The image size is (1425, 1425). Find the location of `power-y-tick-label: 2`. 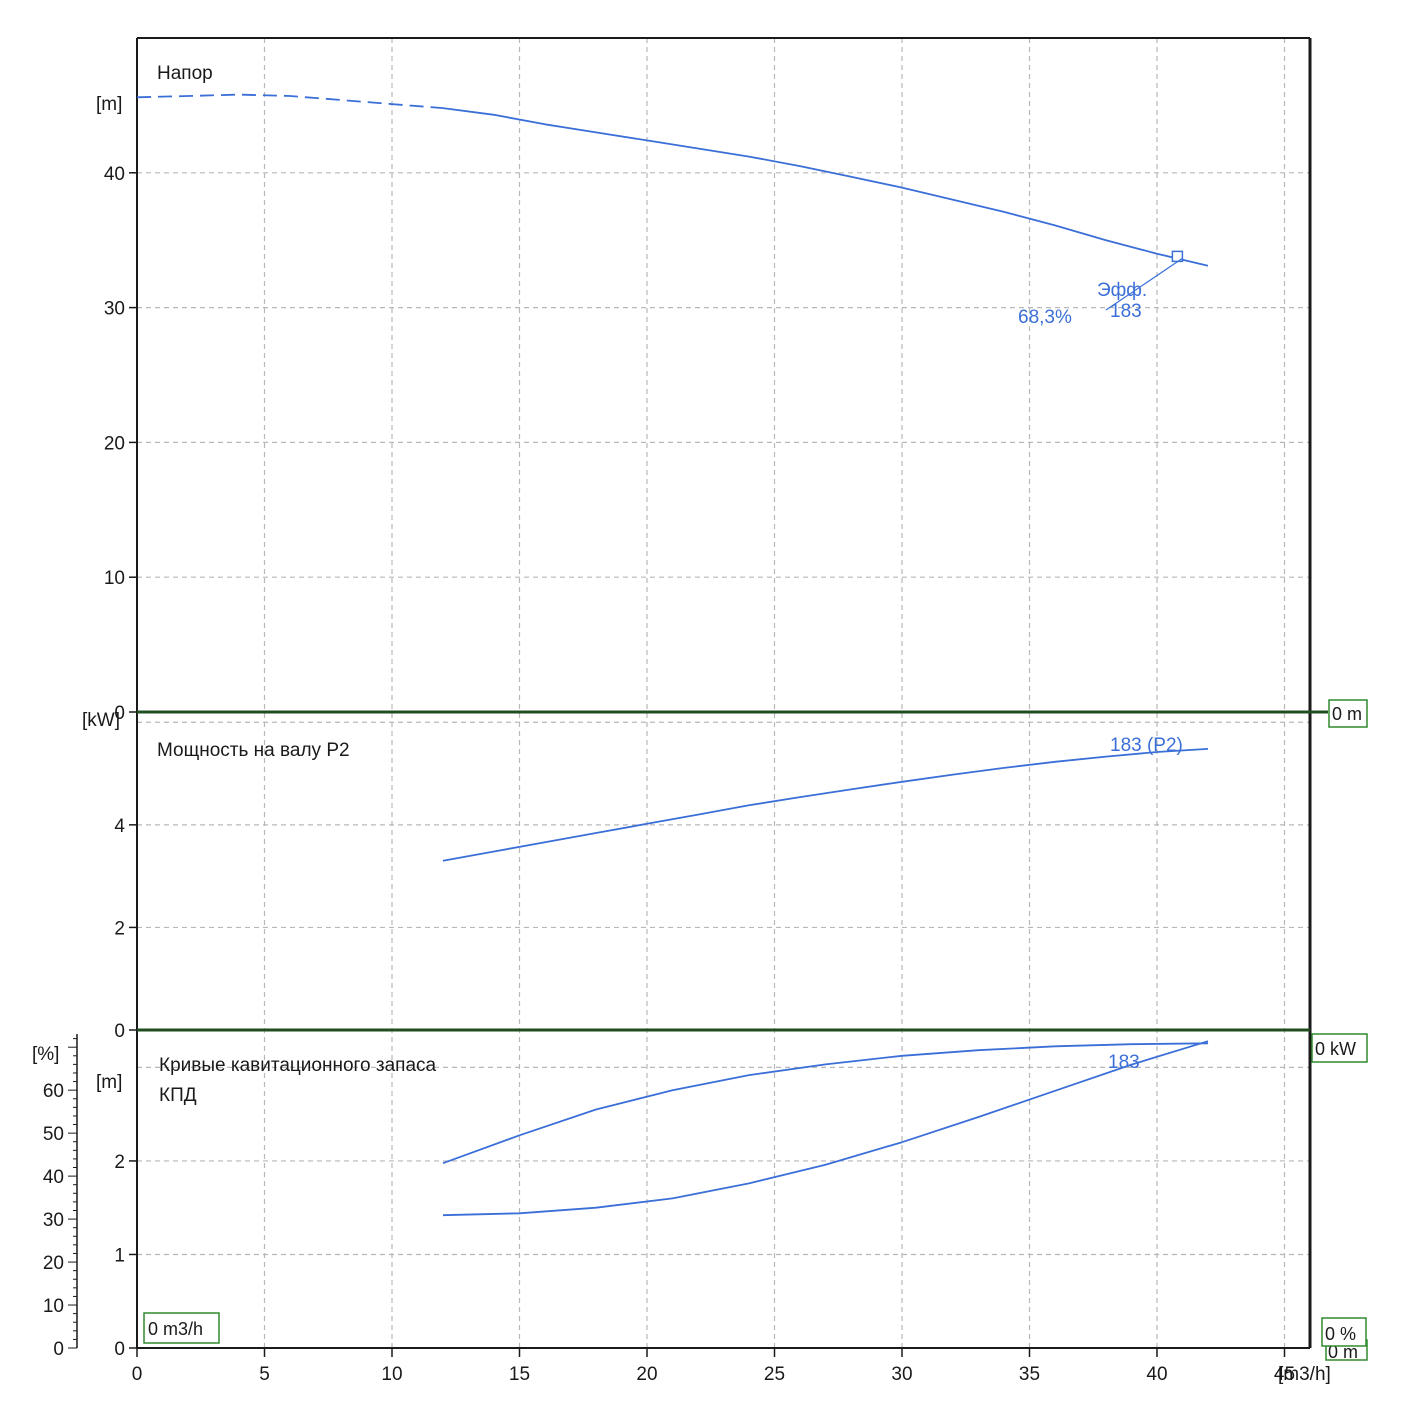

power-y-tick-label: 2 is located at coordinates (119, 928).